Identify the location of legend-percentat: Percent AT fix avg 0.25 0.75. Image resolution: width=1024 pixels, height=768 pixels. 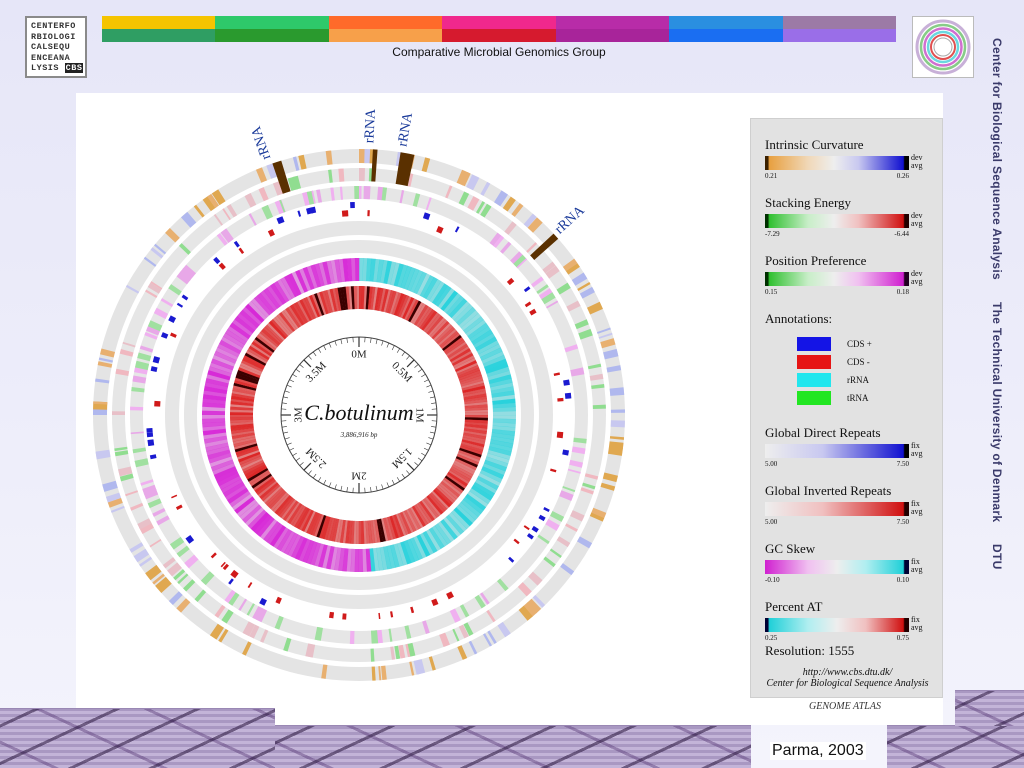
(850, 620).